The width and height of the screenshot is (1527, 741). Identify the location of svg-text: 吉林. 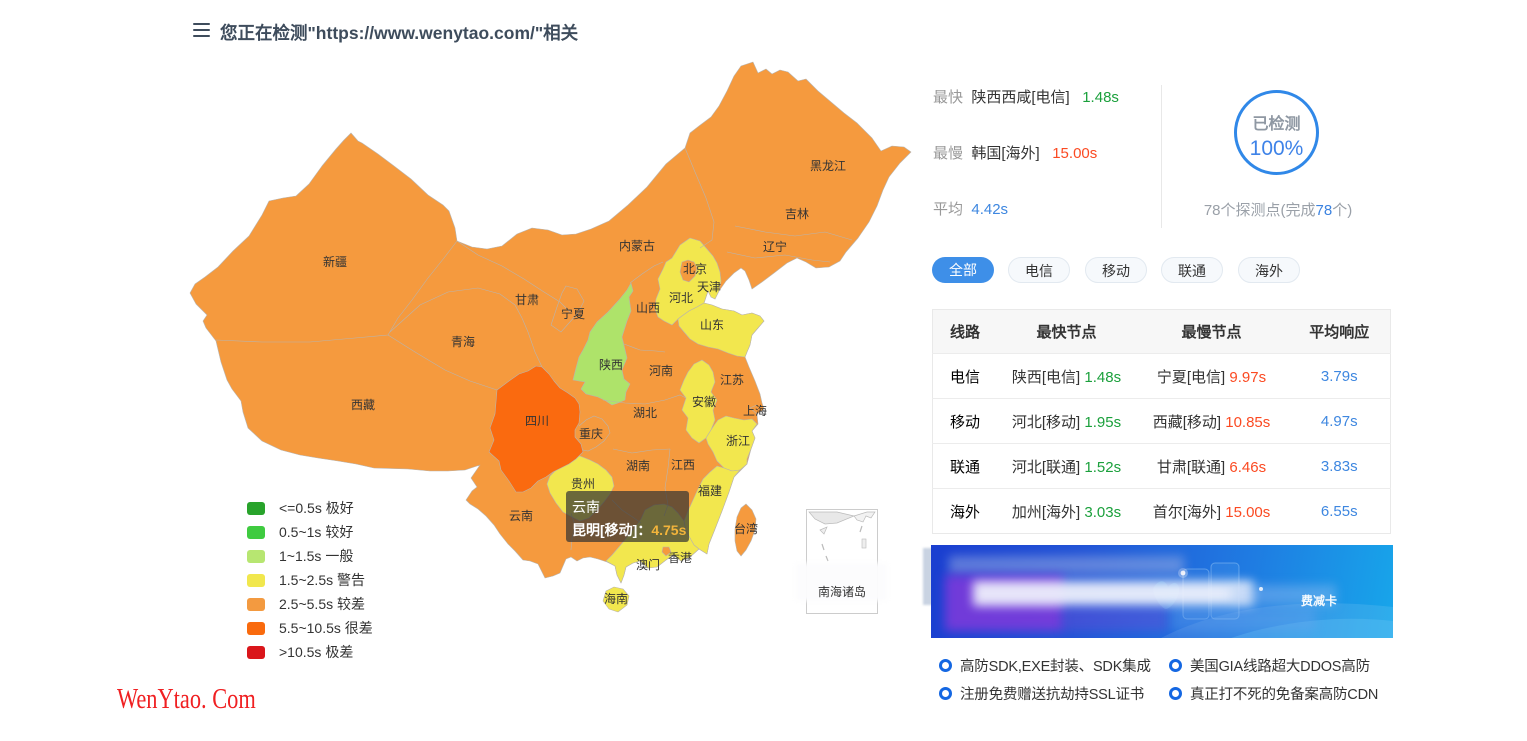
(797, 214).